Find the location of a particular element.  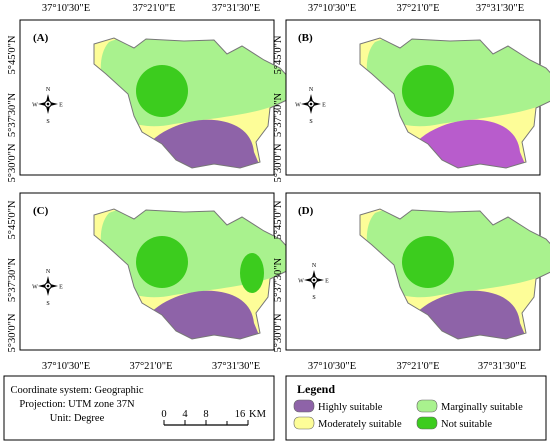

legend-label-not-suitable: Not suitable is located at coordinates (466, 424).